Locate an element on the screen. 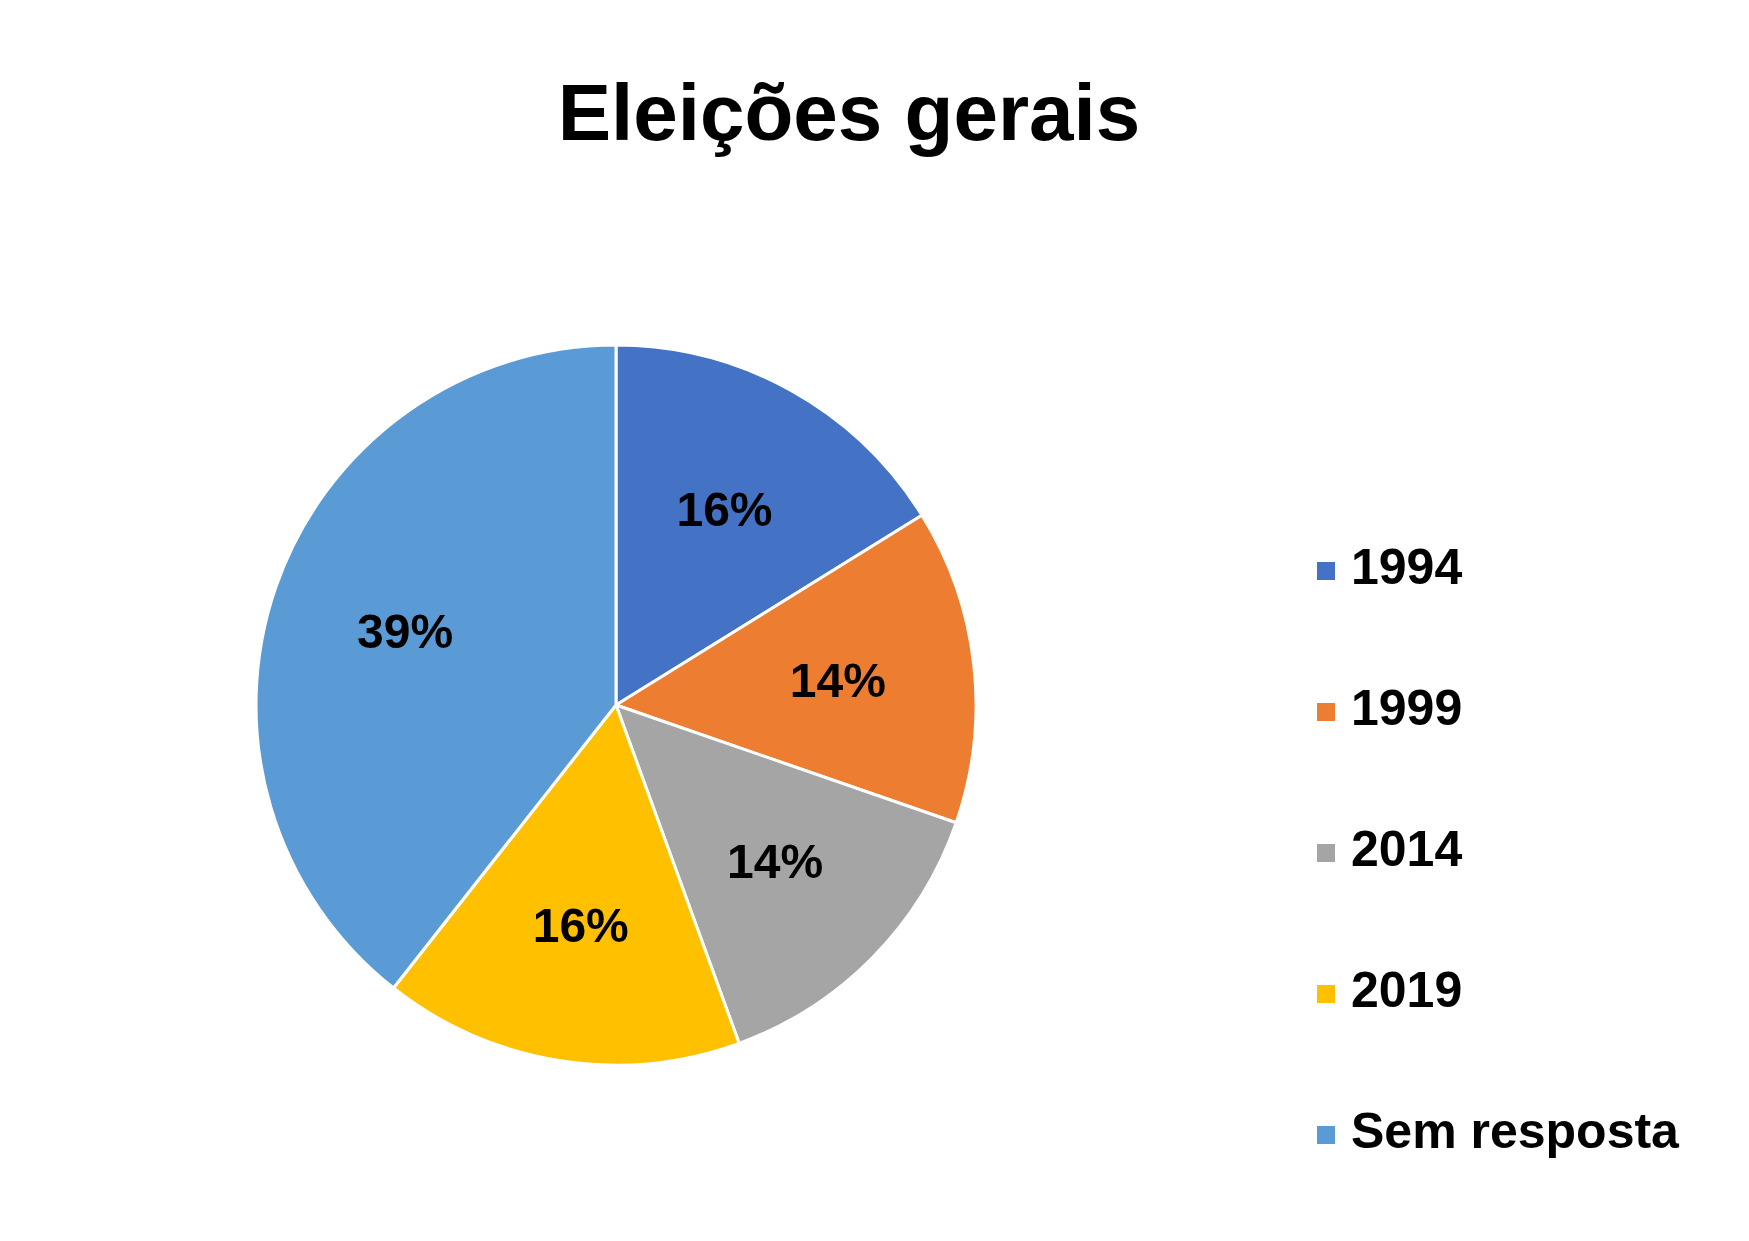 Image resolution: width=1749 pixels, height=1241 pixels. legend-label: Sem resposta is located at coordinates (1515, 1131).